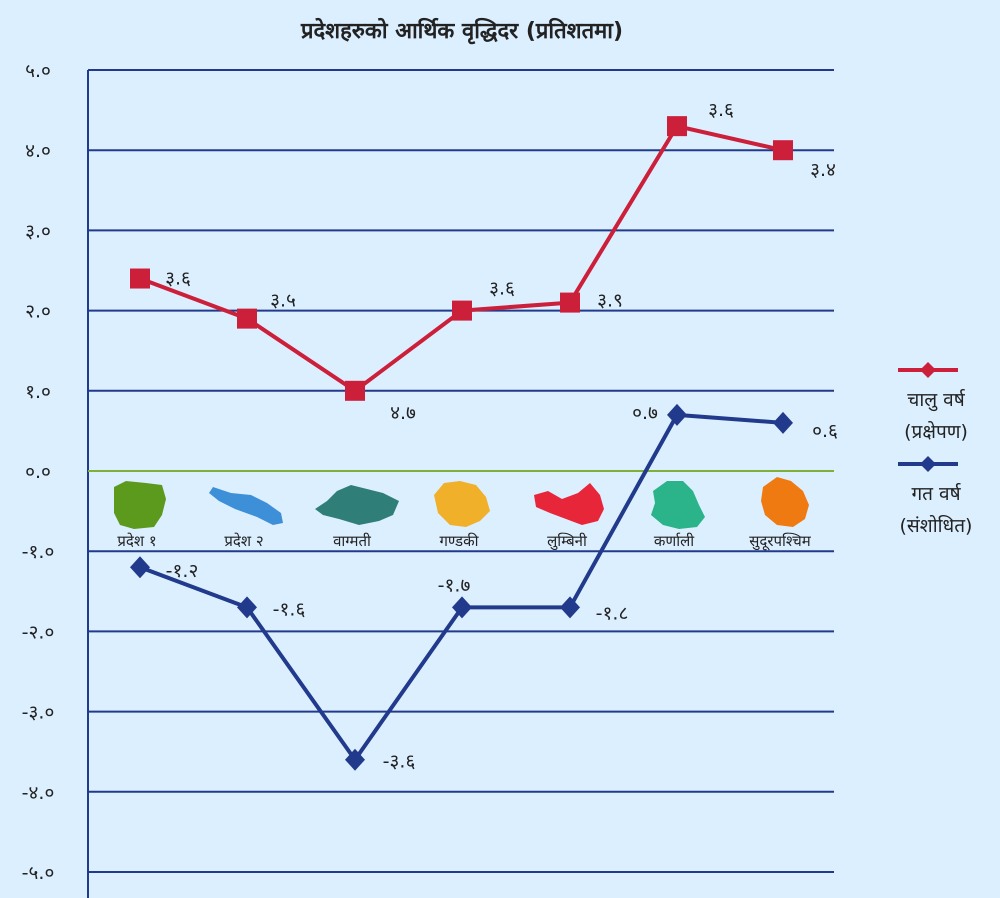  Describe the element at coordinates (136, 541) in the screenshot. I see `category-label: प्रदेश १` at that location.